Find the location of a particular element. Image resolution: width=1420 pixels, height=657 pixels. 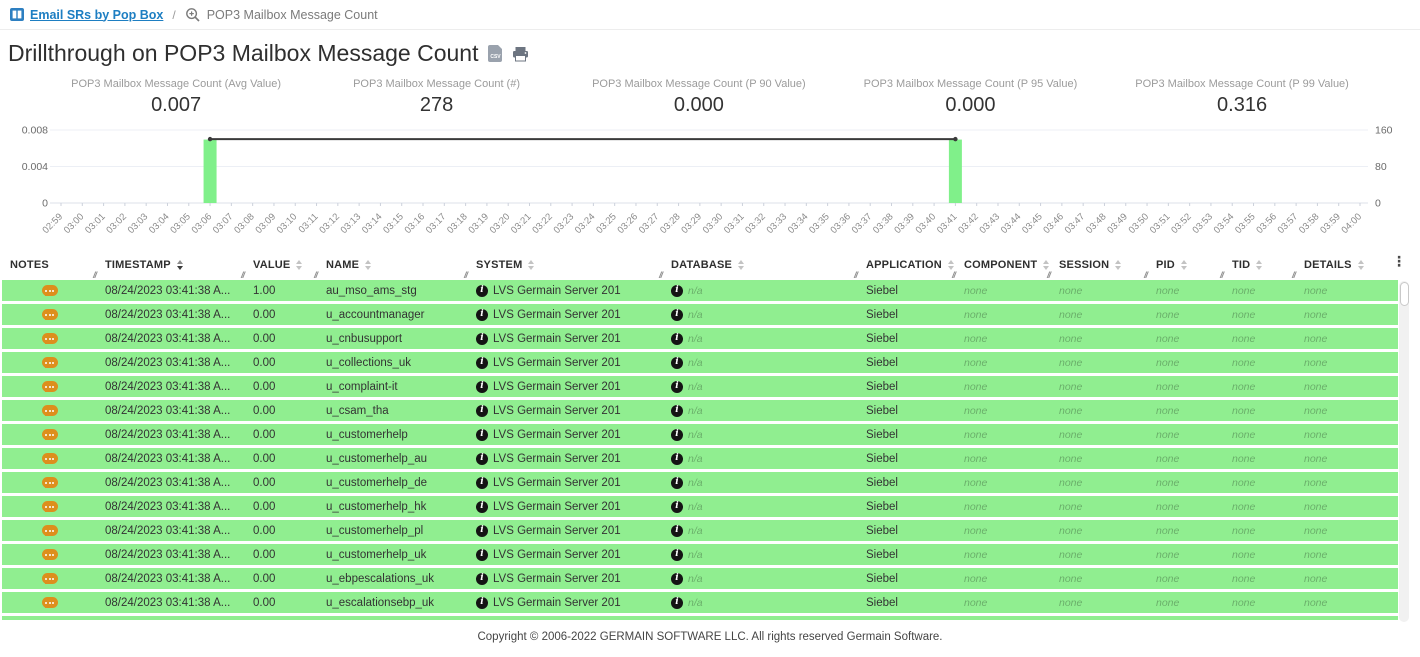

column-header-tid: // TID is located at coordinates (1258, 265).